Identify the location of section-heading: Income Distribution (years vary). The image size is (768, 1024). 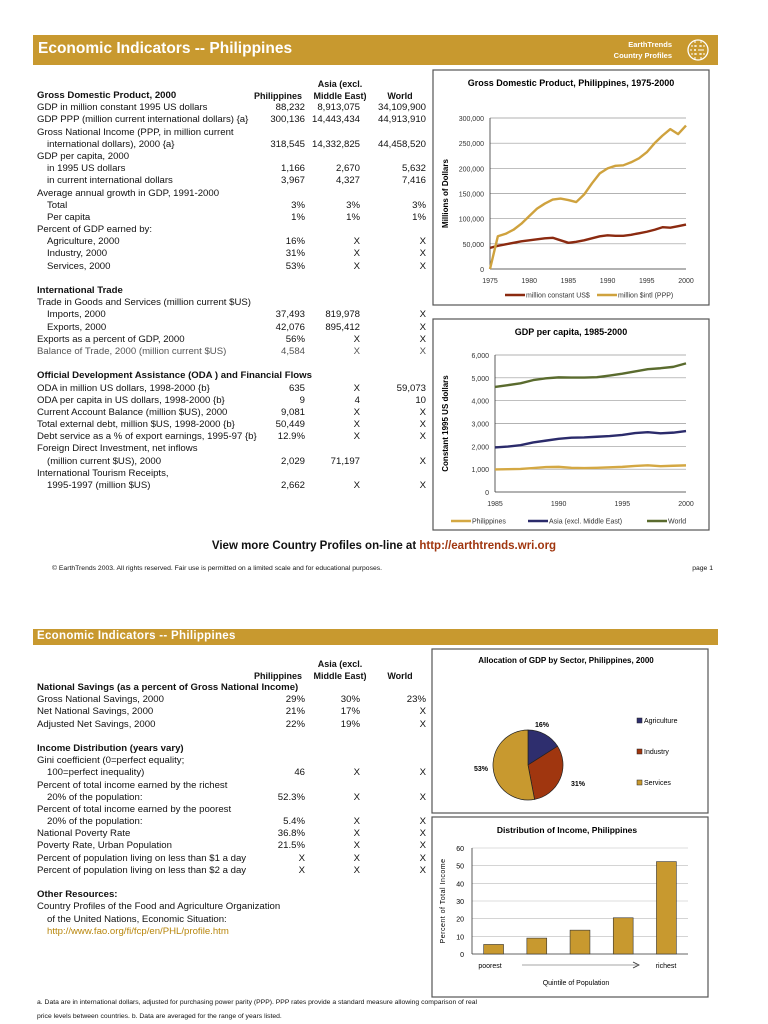
(110, 748).